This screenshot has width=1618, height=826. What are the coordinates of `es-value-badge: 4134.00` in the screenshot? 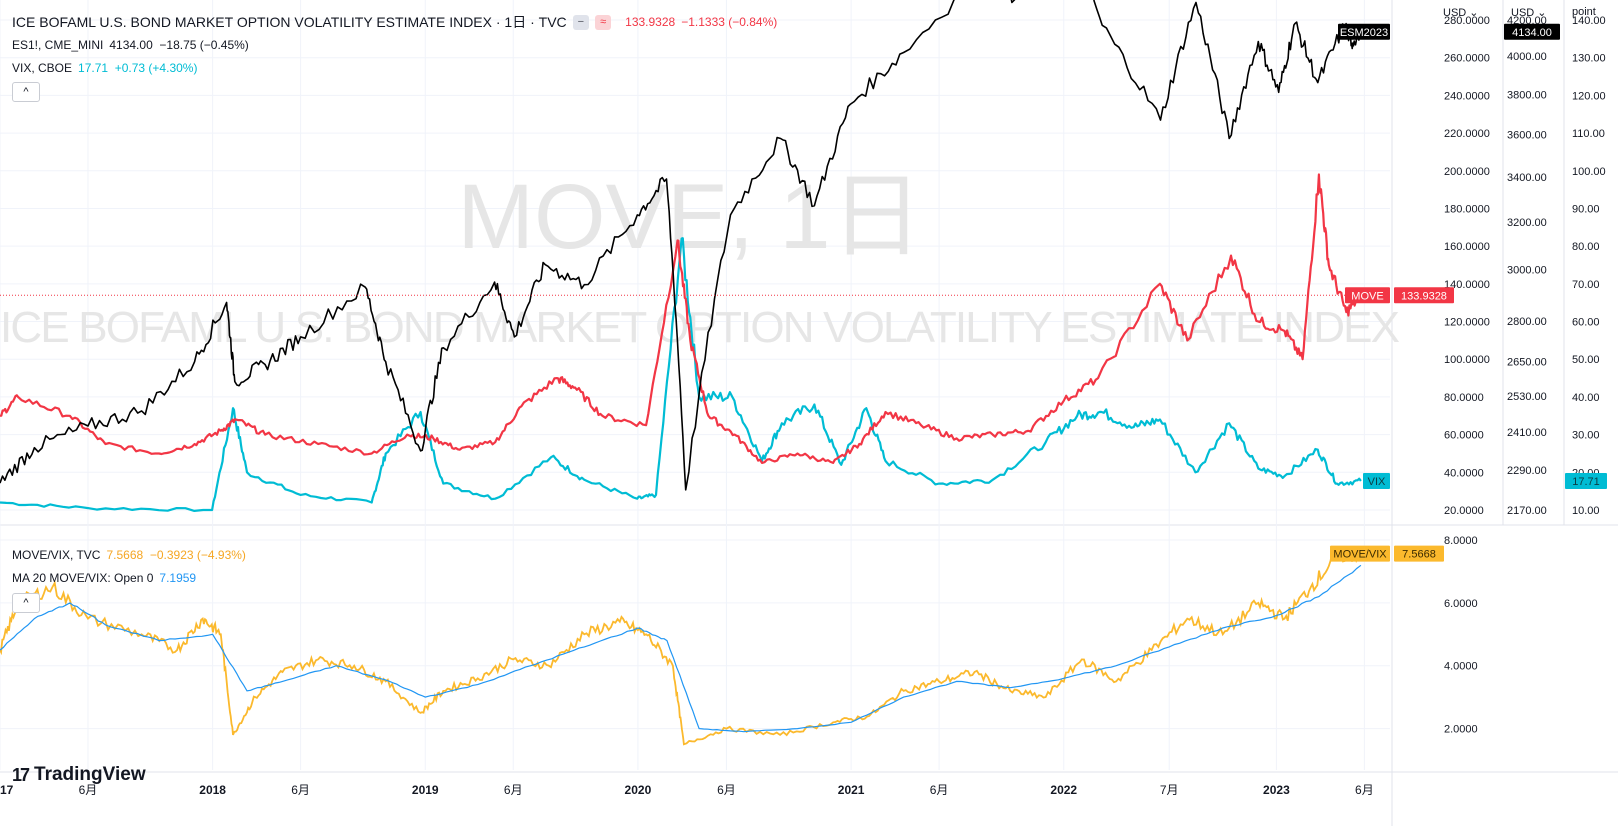 It's located at (1532, 33).